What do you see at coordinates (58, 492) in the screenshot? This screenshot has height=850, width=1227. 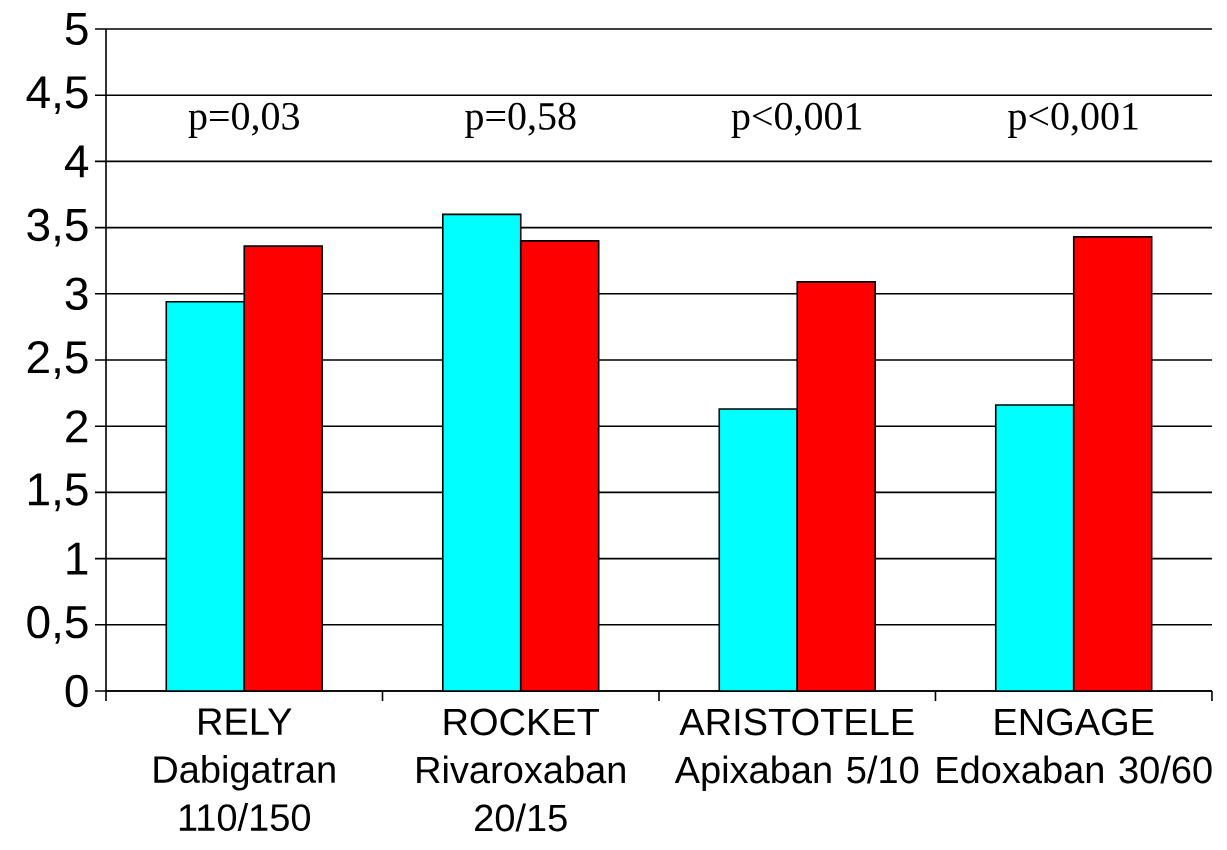 I see `y-tick-label: 1,5` at bounding box center [58, 492].